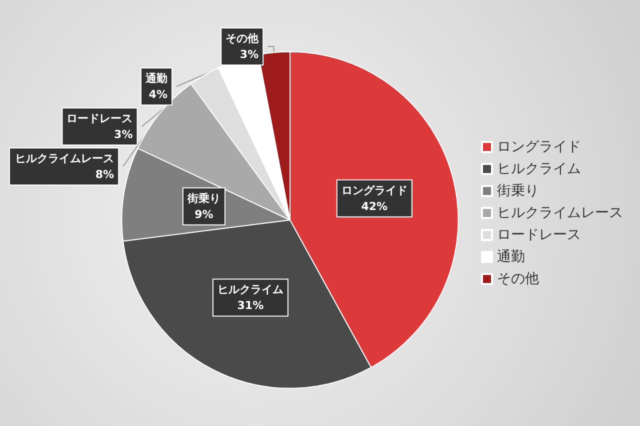 The image size is (640, 426). Describe the element at coordinates (64, 159) in the screenshot. I see `slice-label: ヒルクライムレース` at that location.